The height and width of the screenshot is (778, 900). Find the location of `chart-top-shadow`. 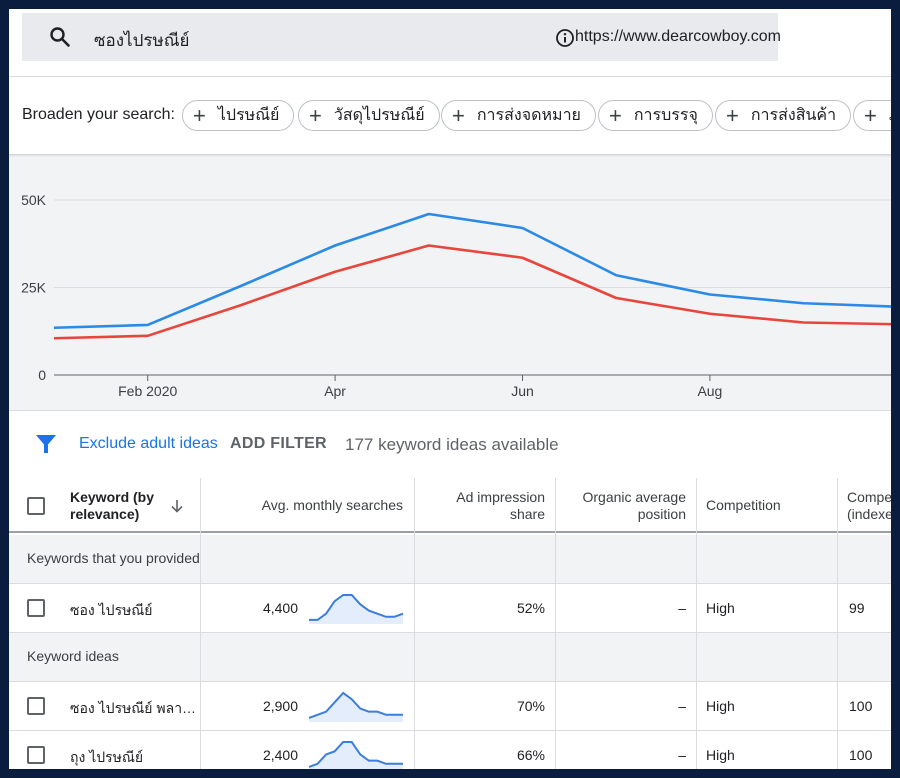

chart-top-shadow is located at coordinates (450, 155).